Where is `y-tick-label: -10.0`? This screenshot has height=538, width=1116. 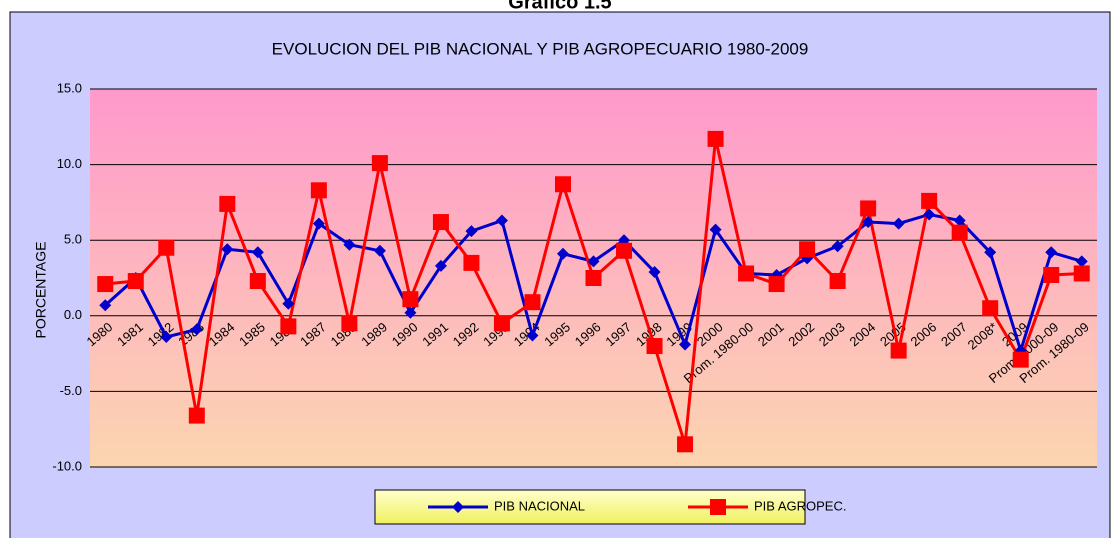
y-tick-label: -10.0 is located at coordinates (67, 465).